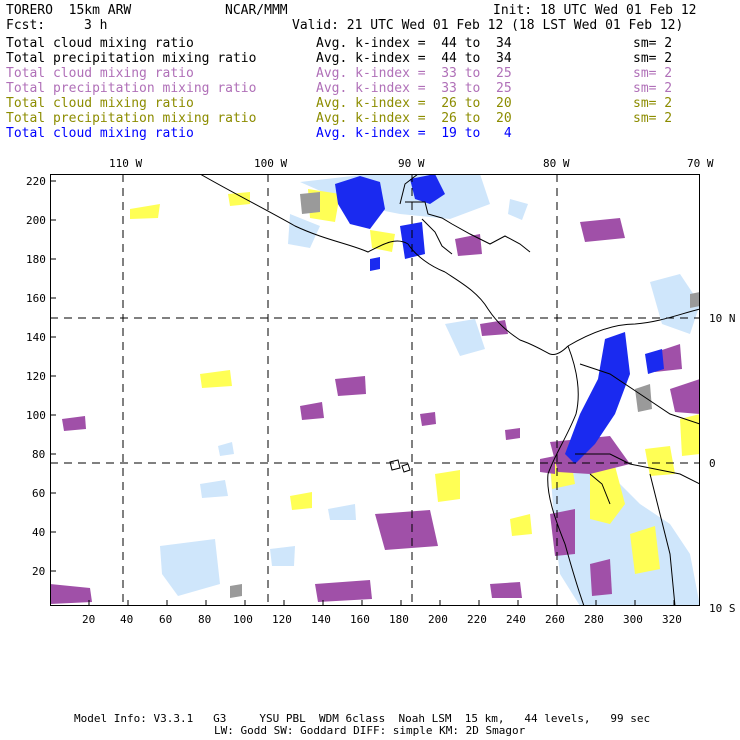 The width and height of the screenshot is (740, 740). What do you see at coordinates (166, 619) in the screenshot?
I see `x-tick-60: 60` at bounding box center [166, 619].